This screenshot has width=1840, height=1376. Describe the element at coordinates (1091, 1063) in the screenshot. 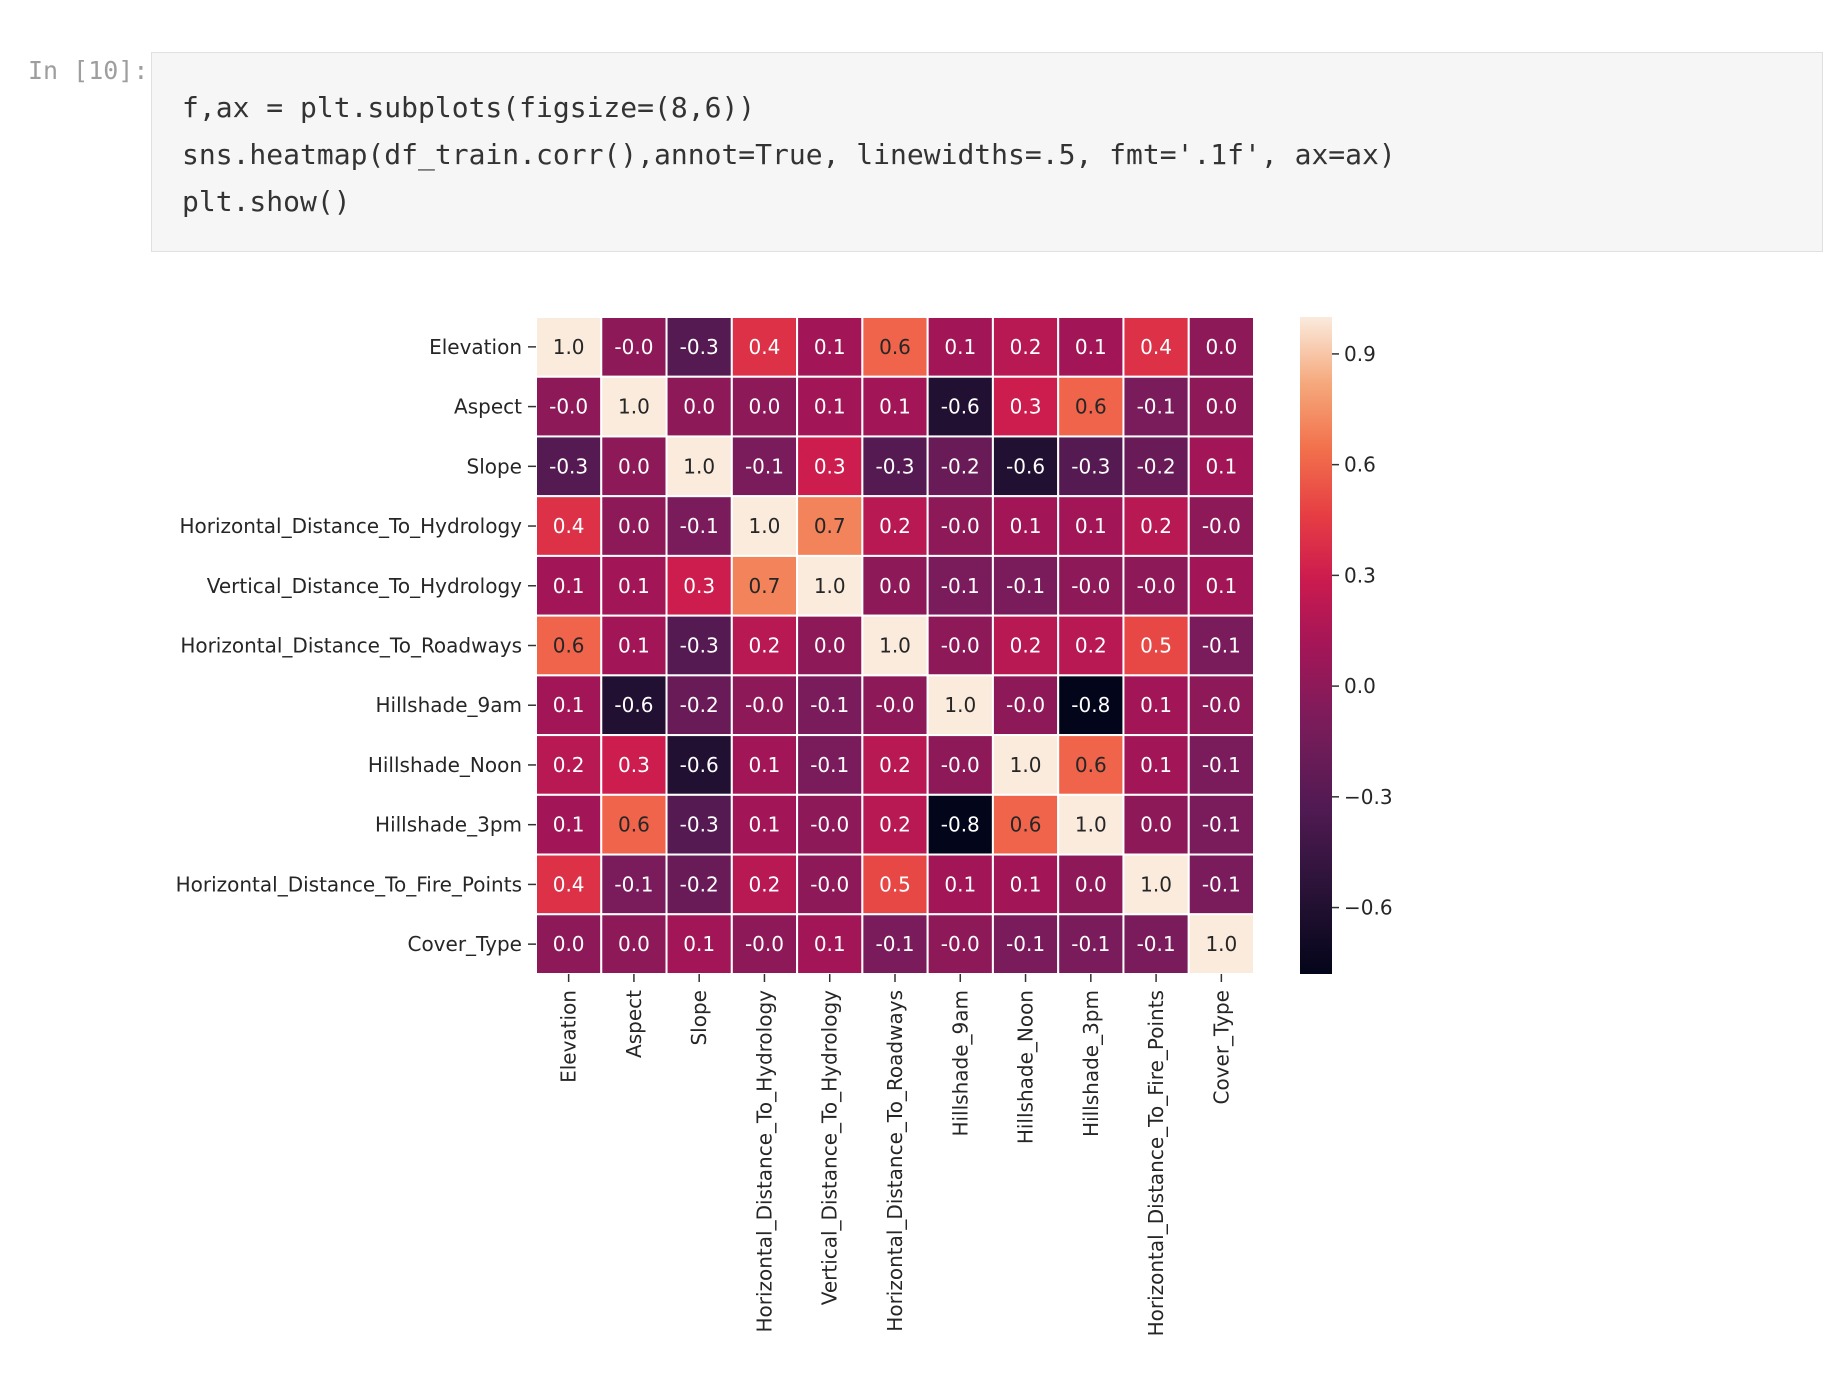

I see `x-tick-label: Hillshade_3pm` at that location.